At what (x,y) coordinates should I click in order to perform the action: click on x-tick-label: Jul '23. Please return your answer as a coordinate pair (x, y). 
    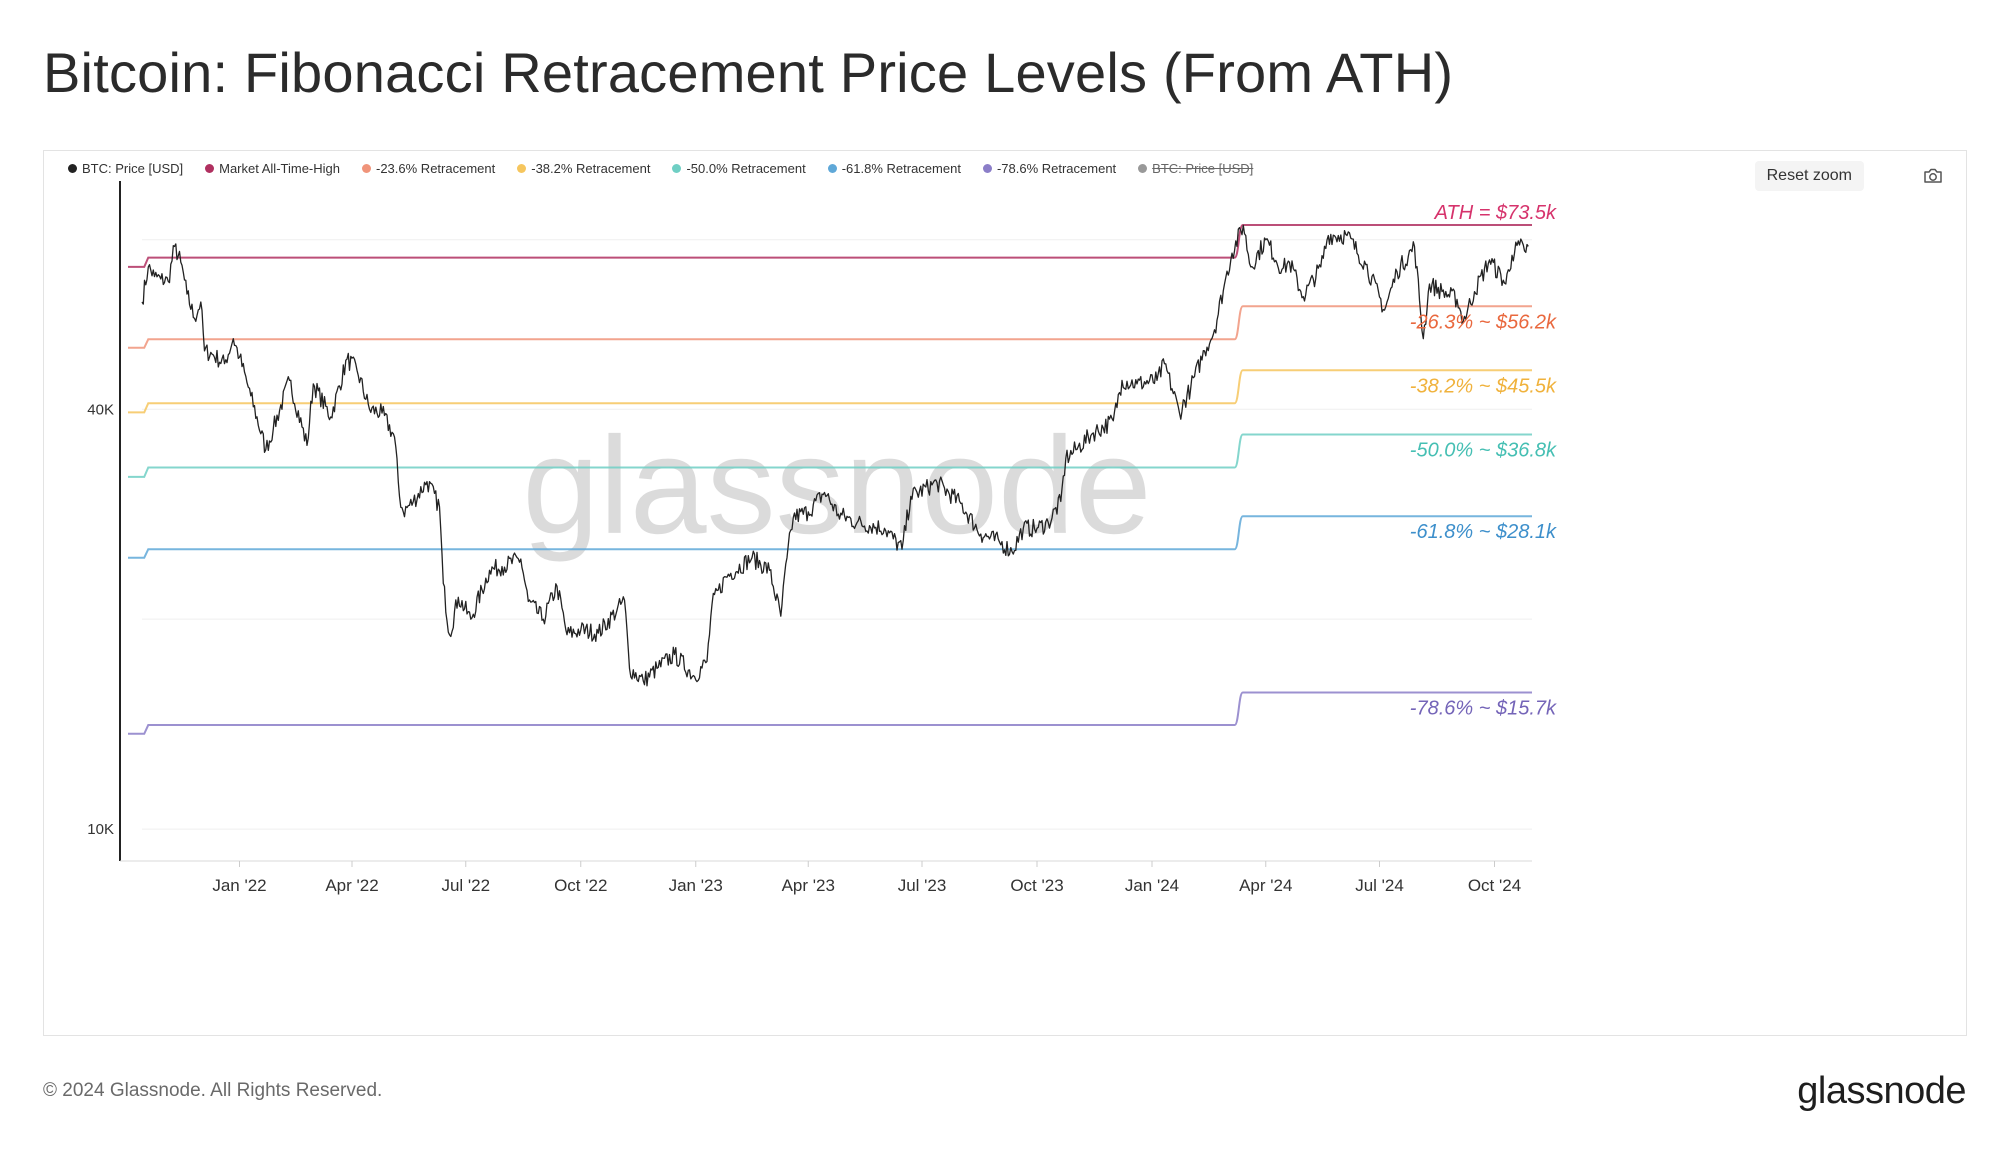
    Looking at the image, I should click on (922, 885).